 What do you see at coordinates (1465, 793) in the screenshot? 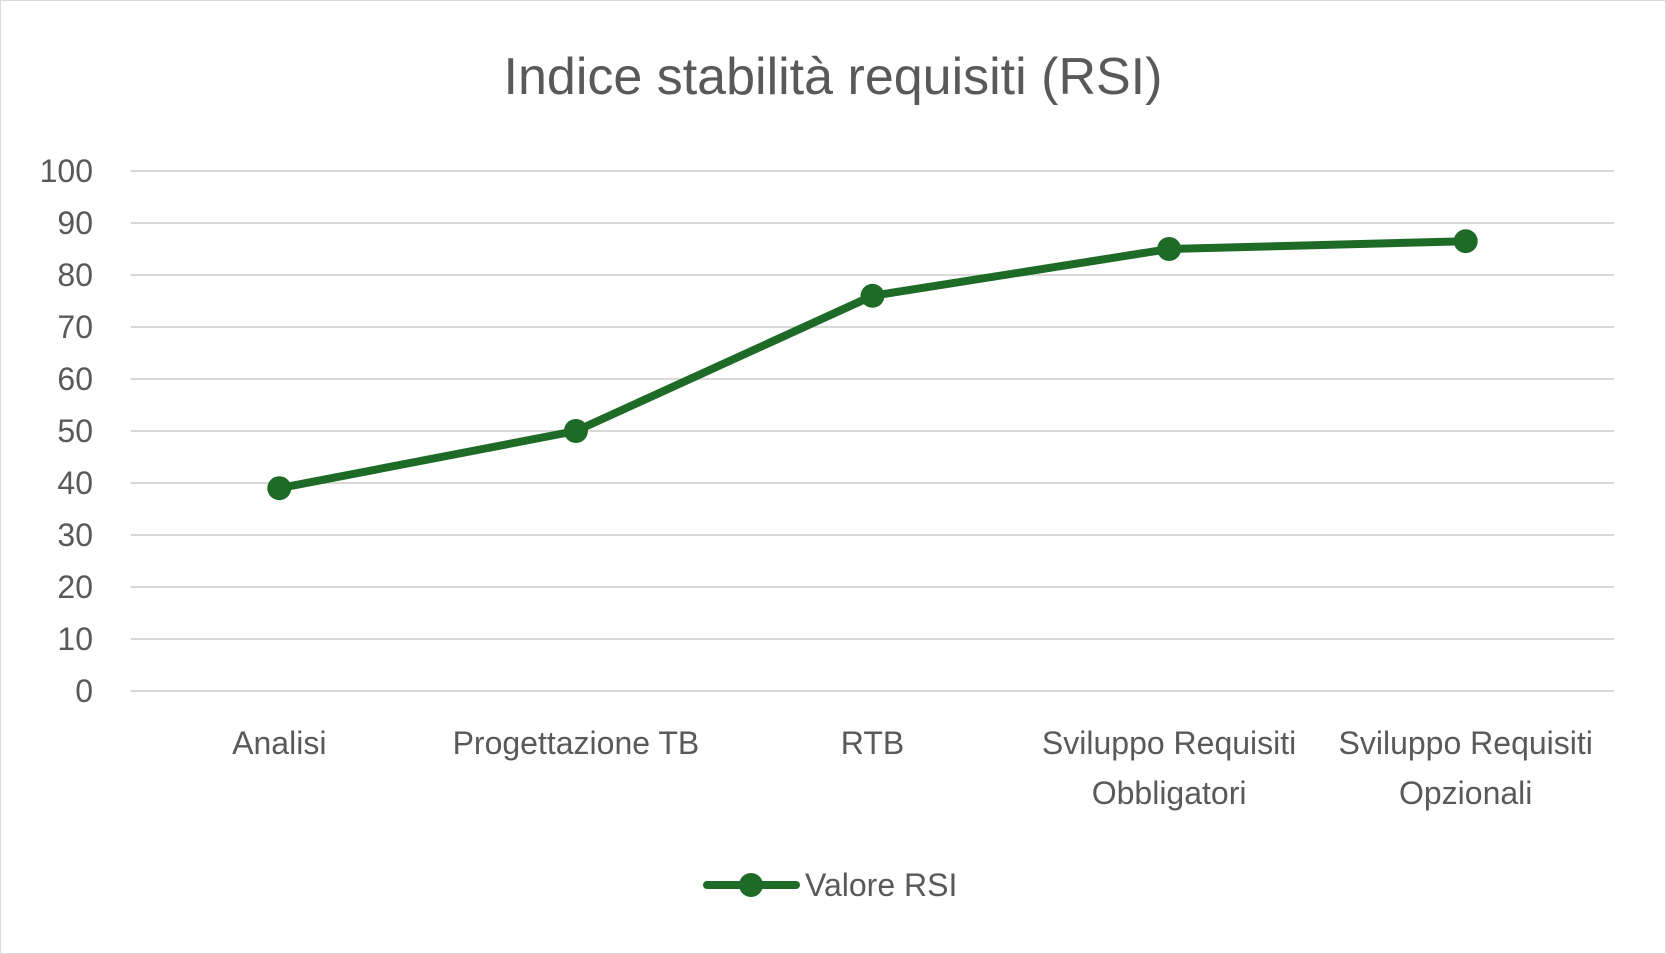
I see `x-tick-label-line: Opzionali` at bounding box center [1465, 793].